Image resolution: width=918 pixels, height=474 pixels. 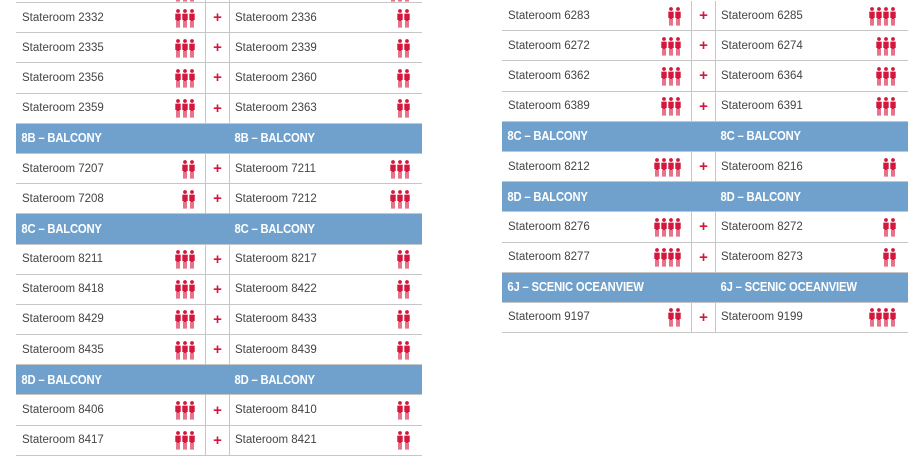 I want to click on category-label: 8D – BALCONY, so click(x=761, y=196).